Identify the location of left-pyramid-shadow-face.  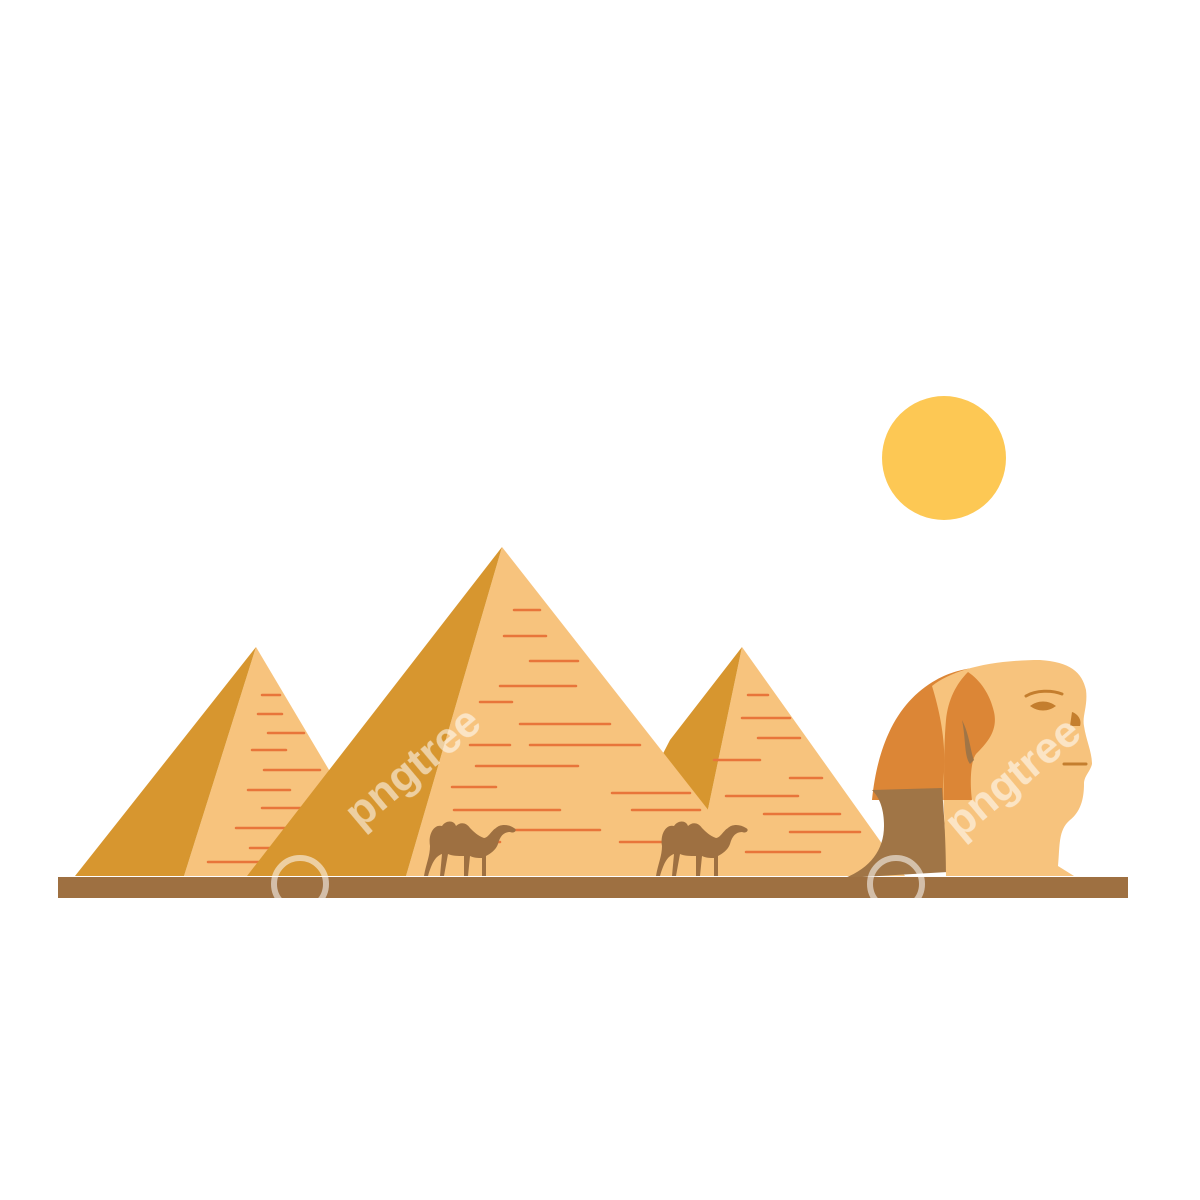
(165, 761).